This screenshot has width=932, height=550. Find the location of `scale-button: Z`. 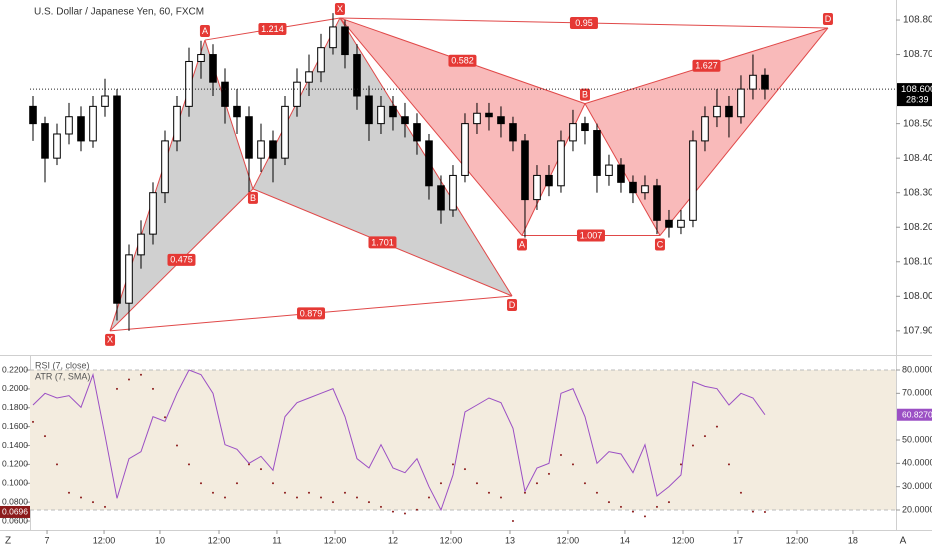

scale-button: Z is located at coordinates (8, 541).